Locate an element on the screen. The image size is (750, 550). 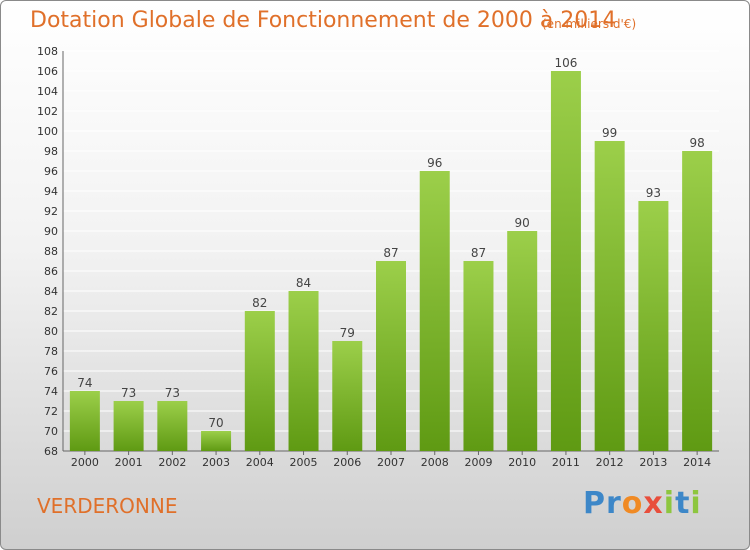
x-tick-label: 2014 is located at coordinates (697, 462).